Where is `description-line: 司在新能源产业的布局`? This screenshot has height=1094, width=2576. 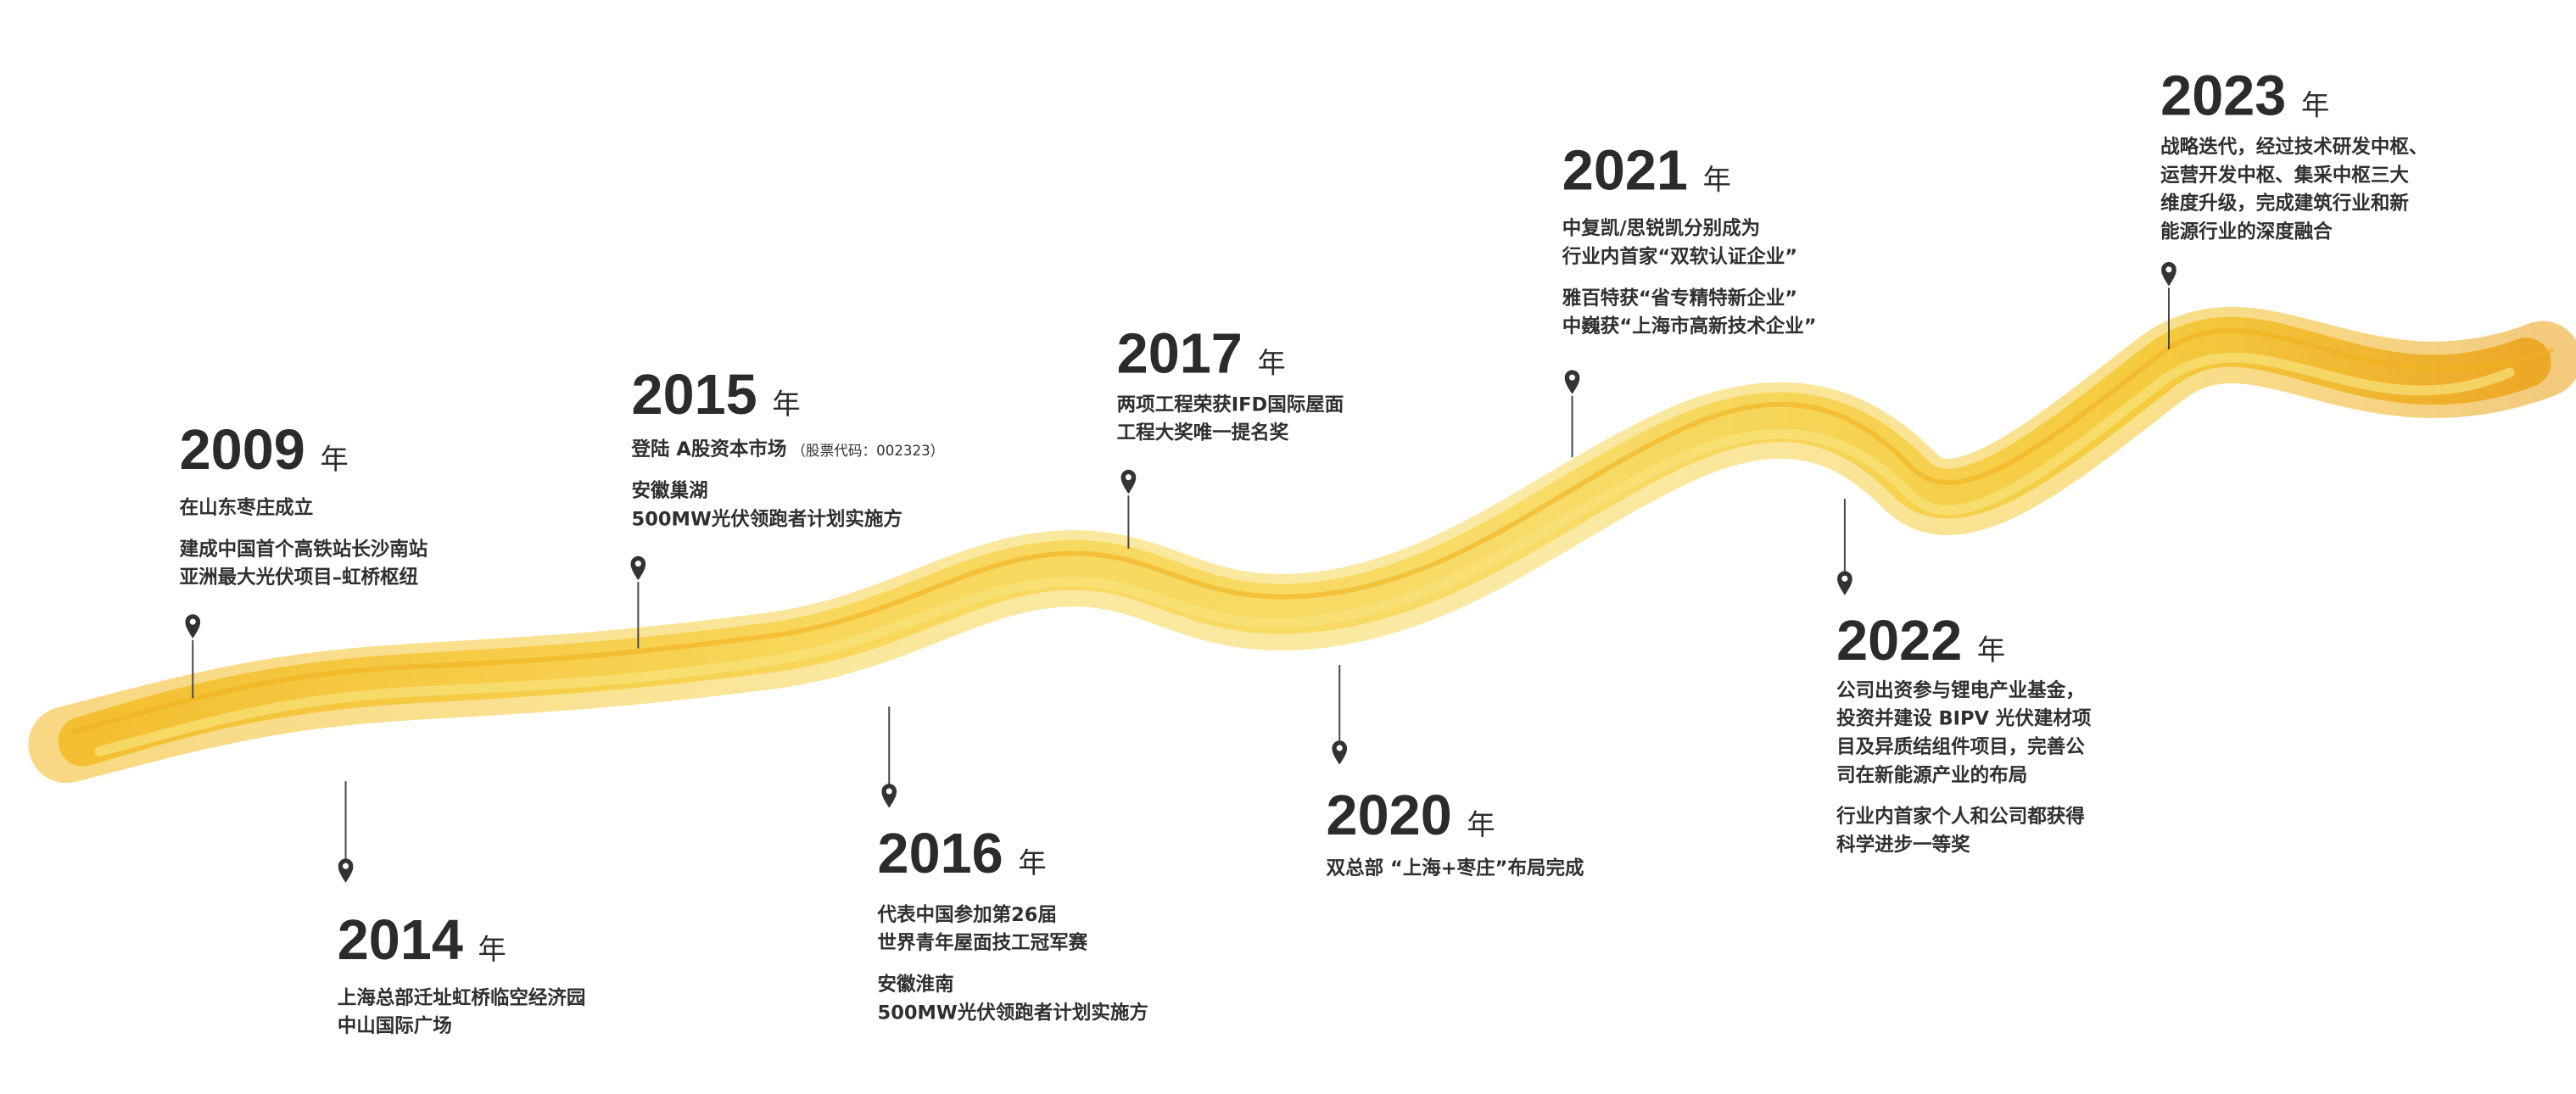
description-line: 司在新能源产业的布局 is located at coordinates (1931, 774).